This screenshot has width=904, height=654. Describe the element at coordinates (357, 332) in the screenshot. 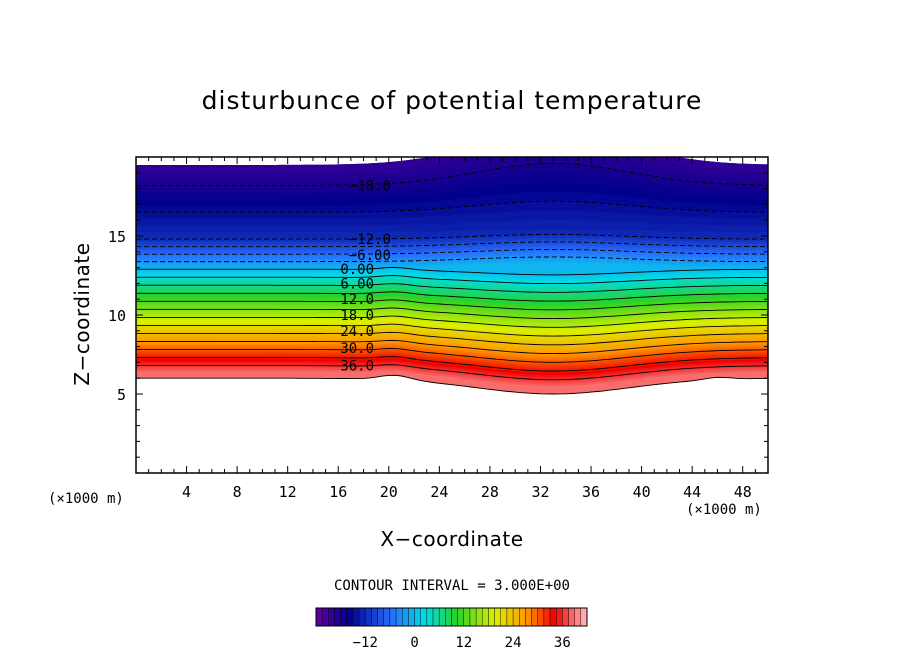

I see `contour-label: 24.0` at that location.